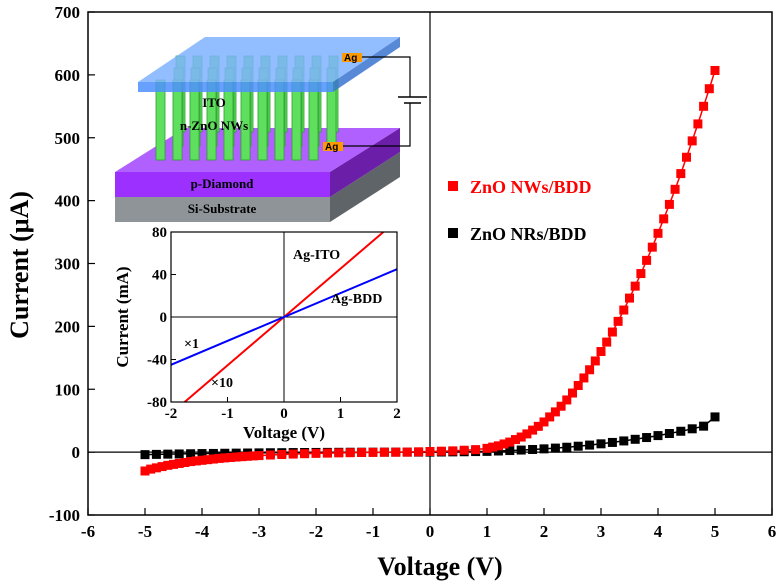 The image size is (782, 584). Describe the element at coordinates (227, 414) in the screenshot. I see `inset-x-tick-label: -1` at that location.